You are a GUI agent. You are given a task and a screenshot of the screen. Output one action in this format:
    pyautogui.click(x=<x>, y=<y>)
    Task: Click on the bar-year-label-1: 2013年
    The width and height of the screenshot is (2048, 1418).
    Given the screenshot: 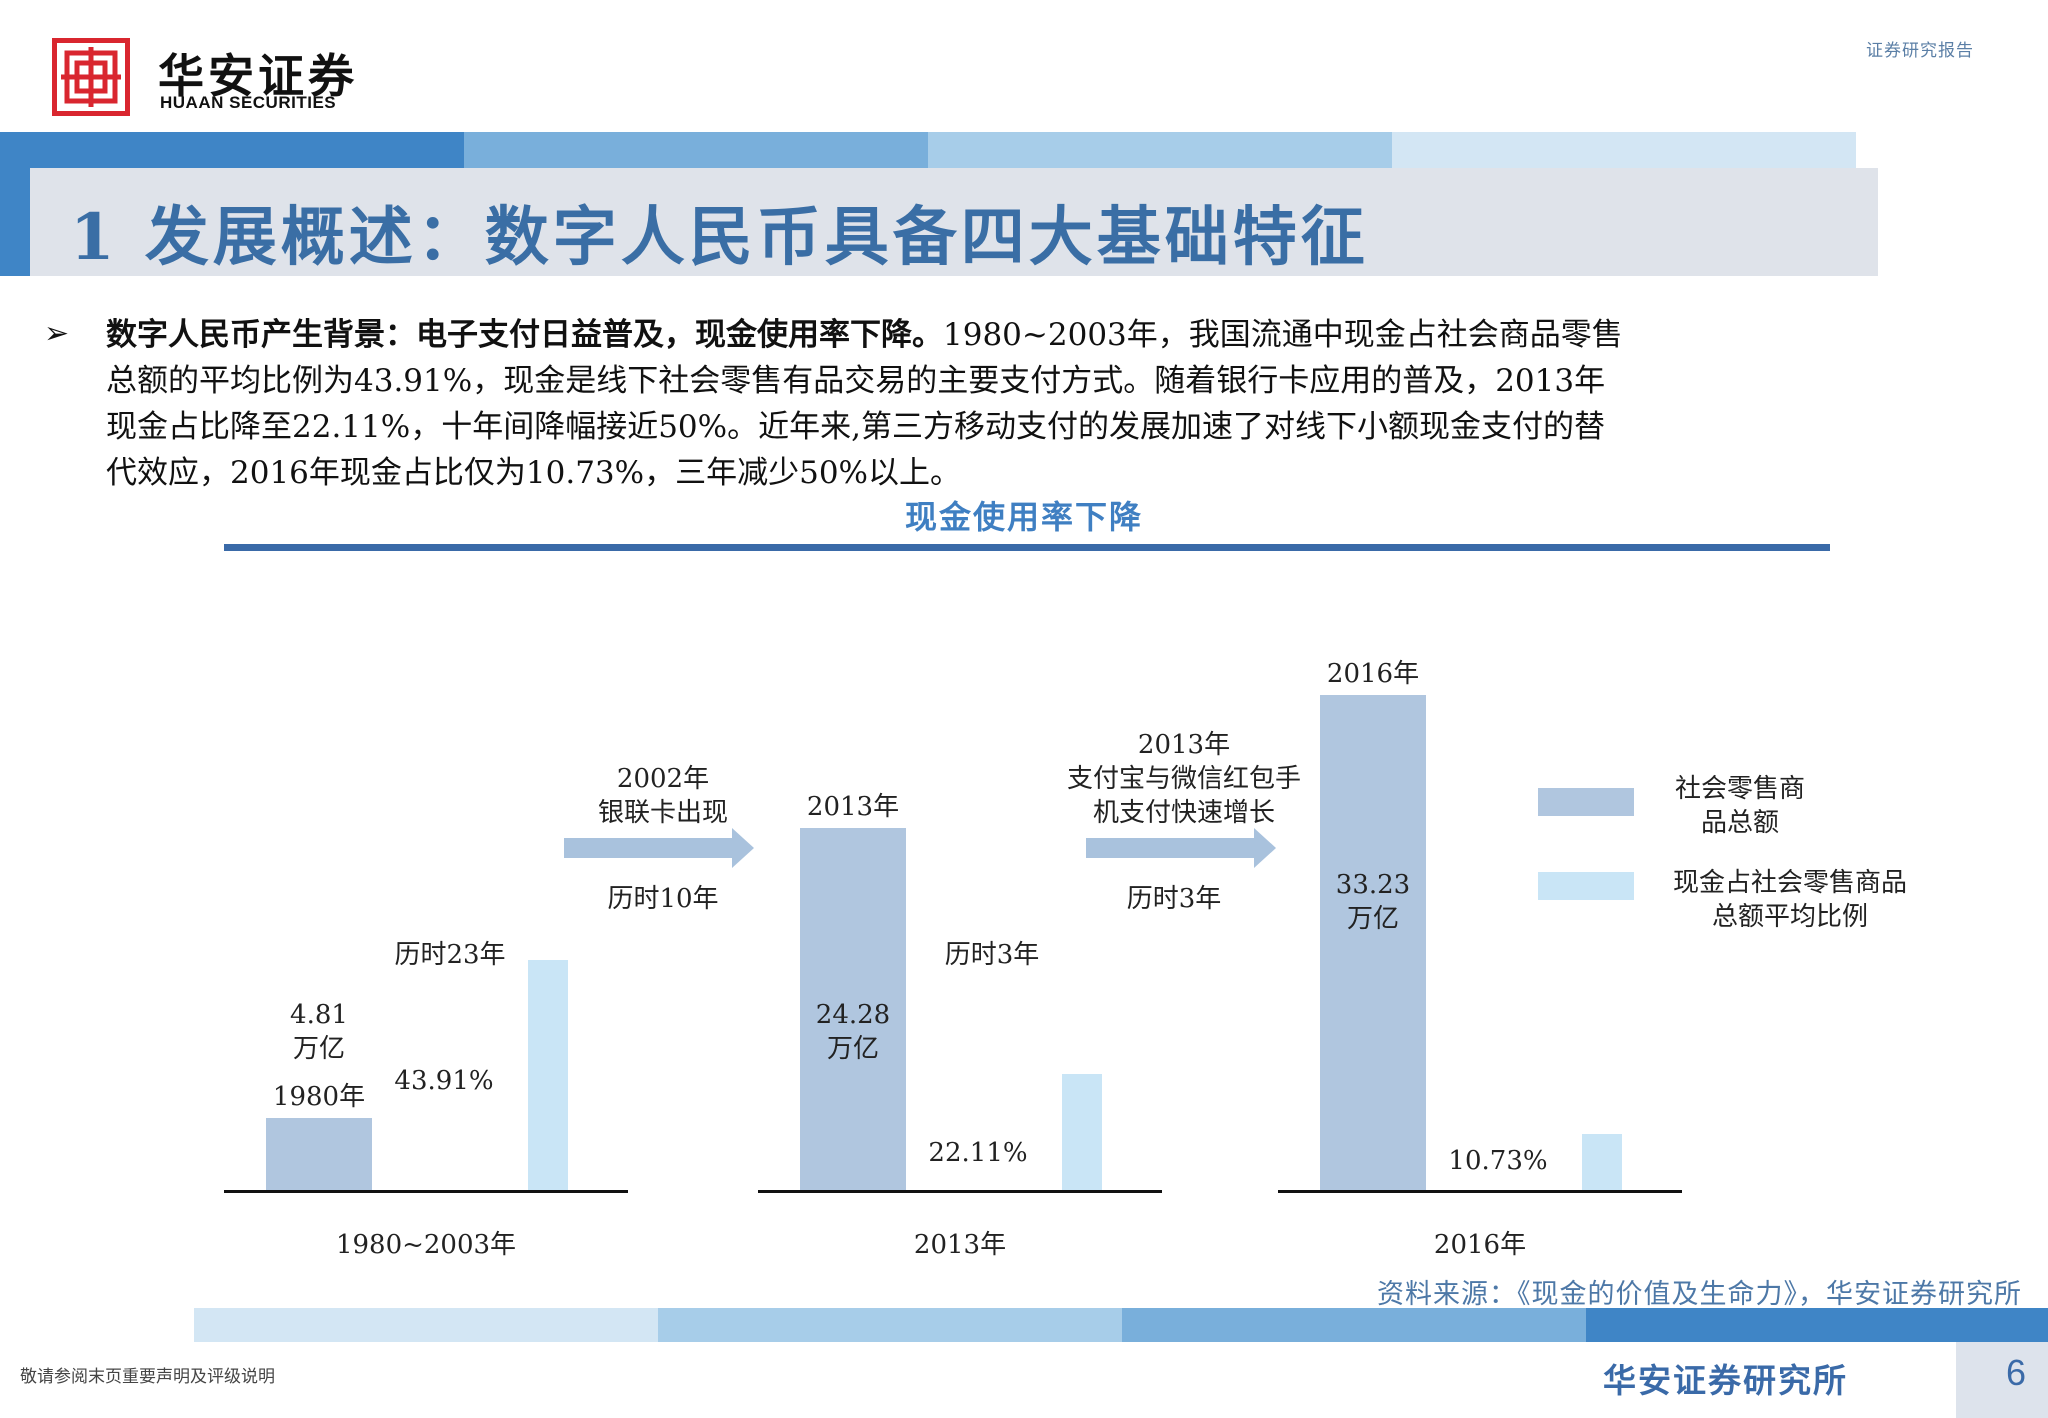 What is the action you would take?
    pyautogui.click(x=853, y=807)
    